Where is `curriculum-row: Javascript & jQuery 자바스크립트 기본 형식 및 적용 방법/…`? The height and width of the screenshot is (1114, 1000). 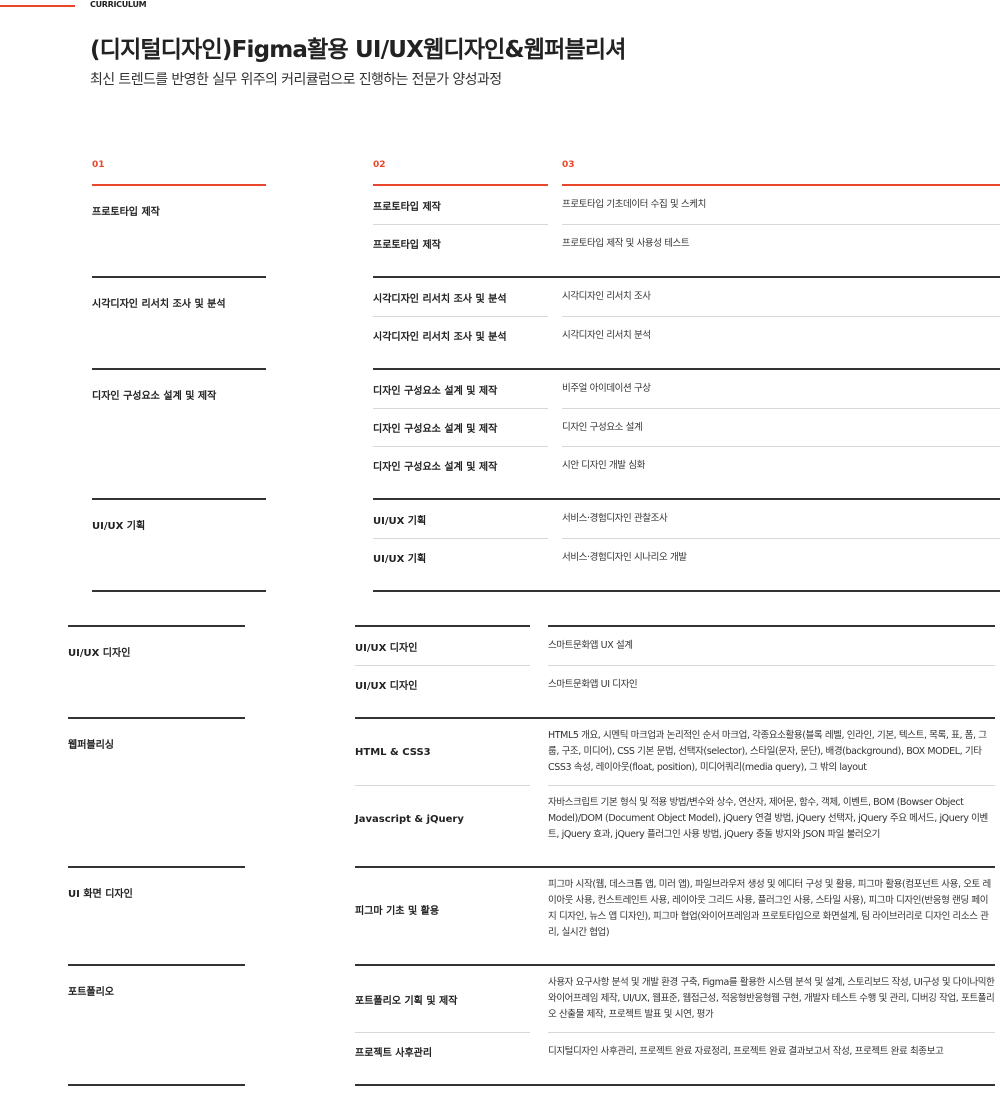
curriculum-row: Javascript & jQuery 자바스크립트 기본 형식 및 적용 방법/… is located at coordinates (675, 818).